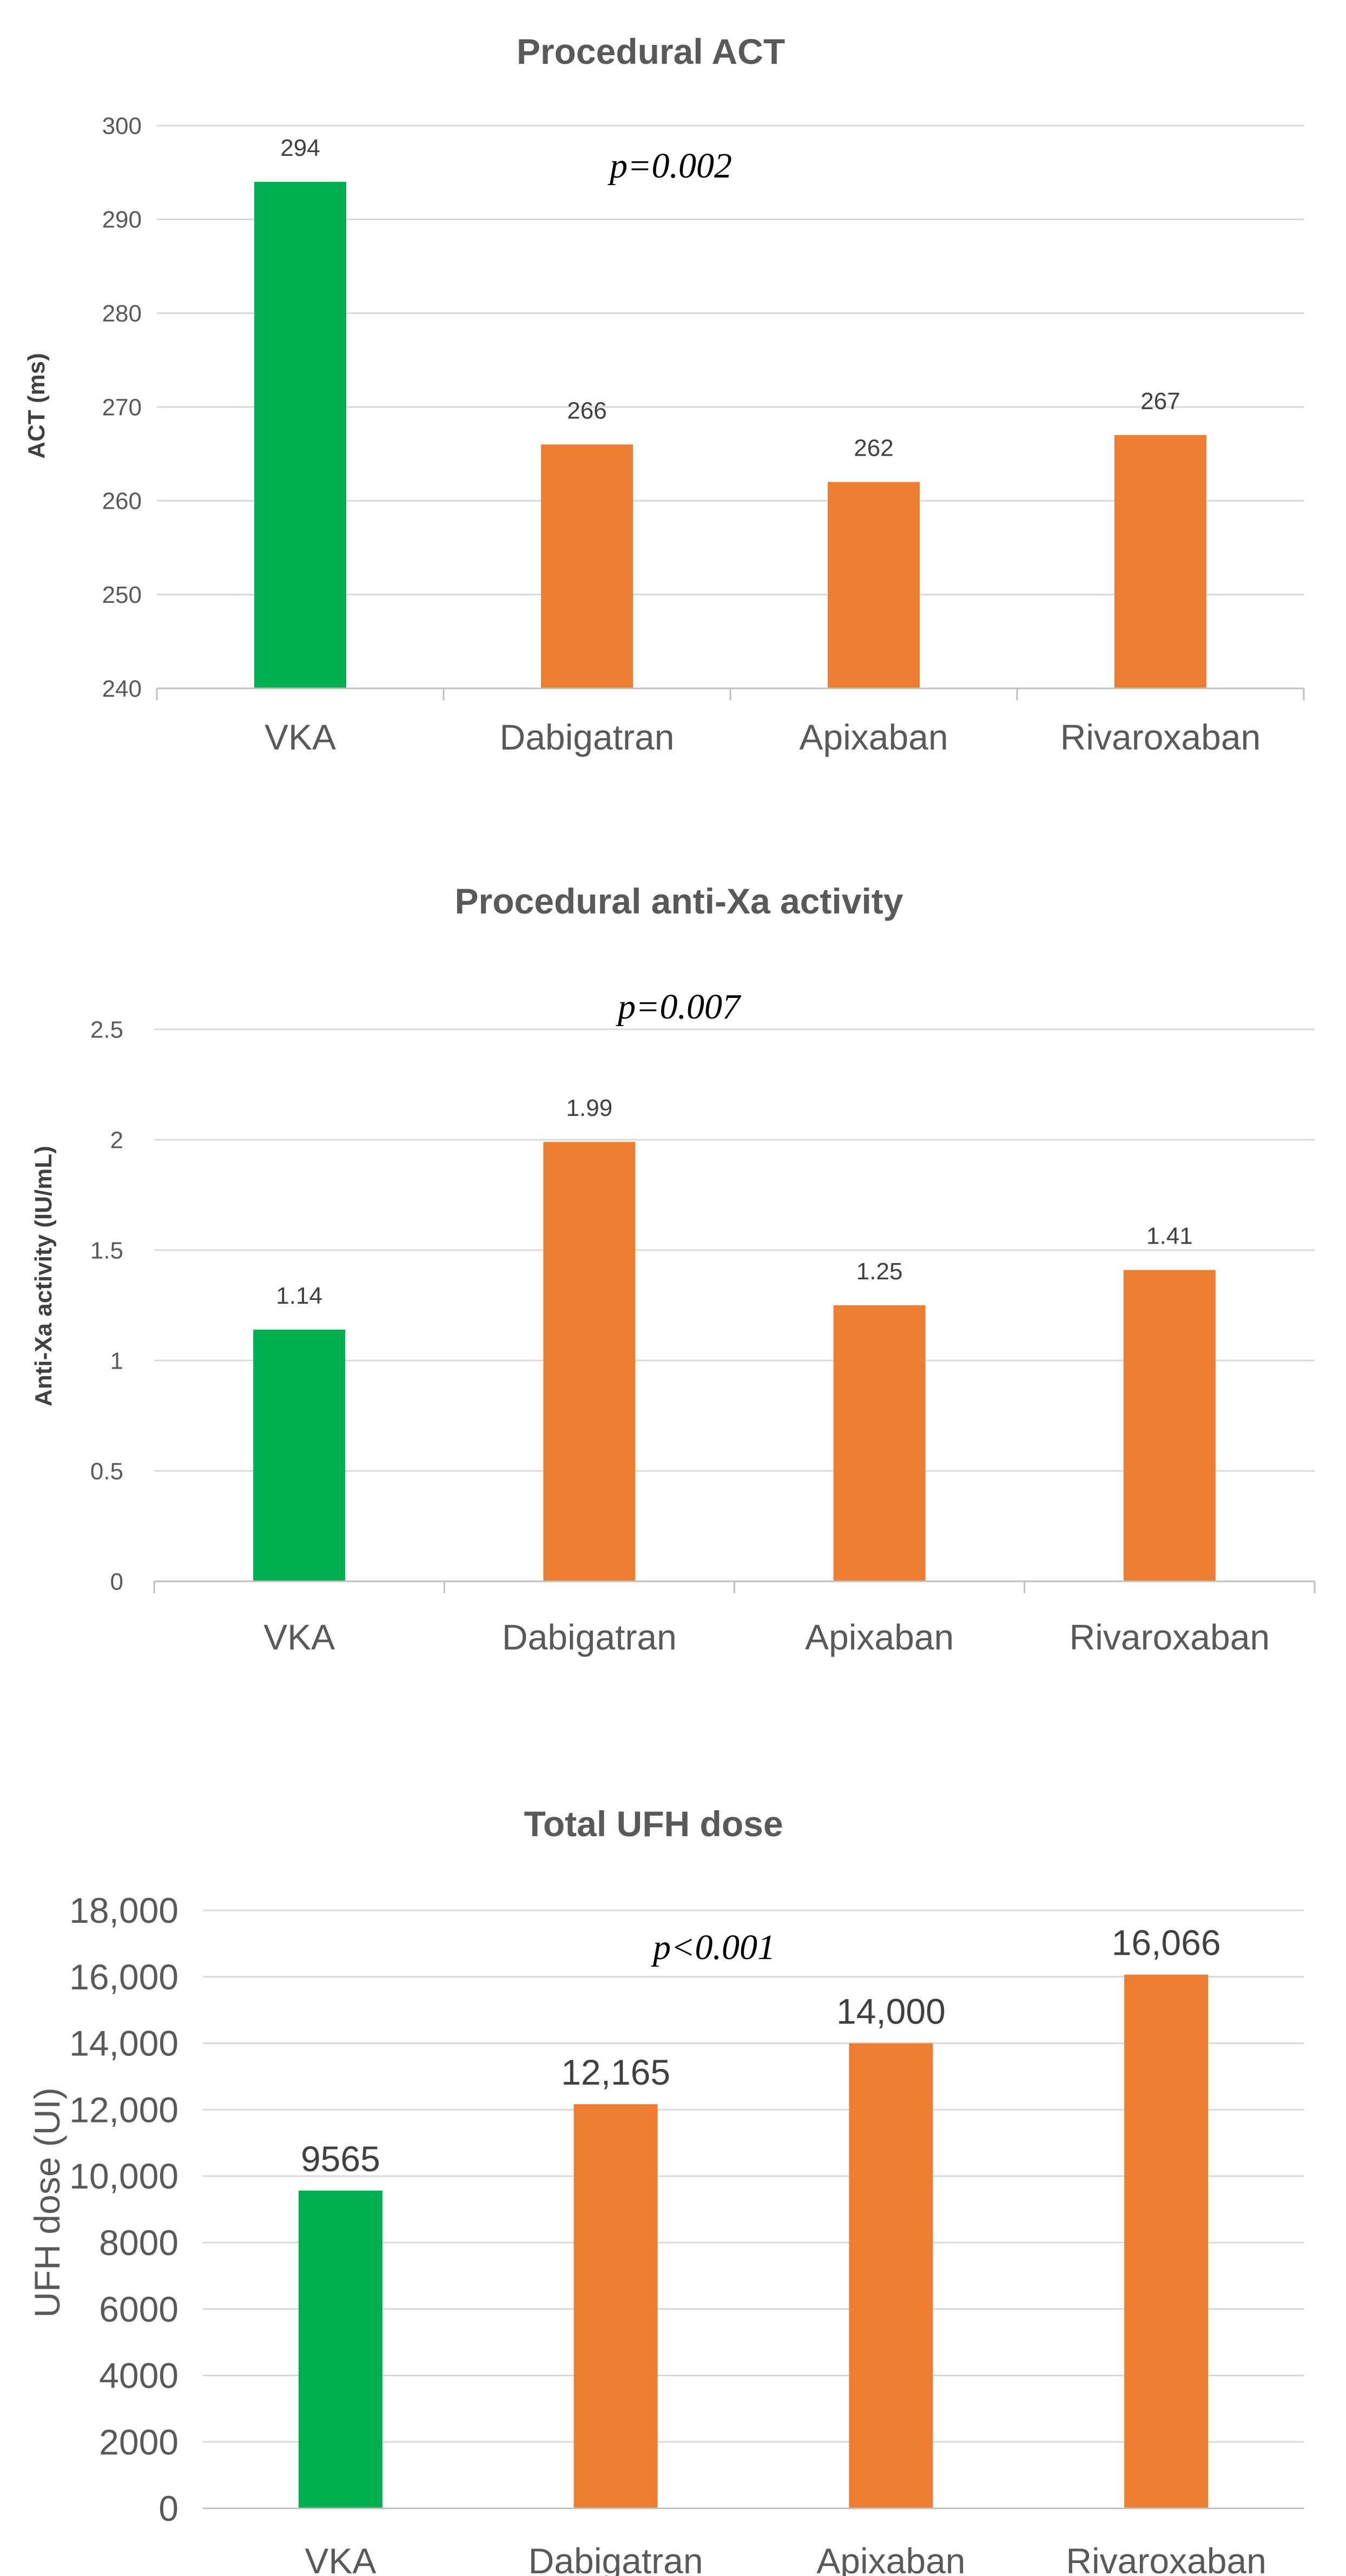 The height and width of the screenshot is (2576, 1346). What do you see at coordinates (300, 148) in the screenshot?
I see `data-label: 294` at bounding box center [300, 148].